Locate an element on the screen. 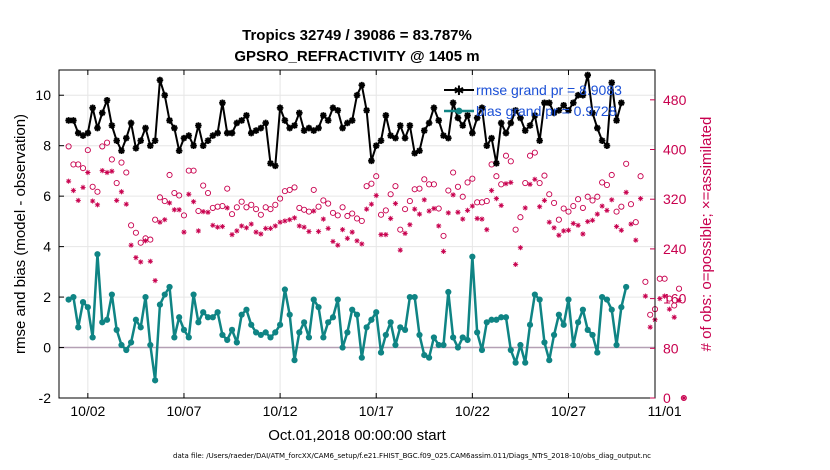  y-axis-label: rmse and bias (model - observation) is located at coordinates (20, 234).